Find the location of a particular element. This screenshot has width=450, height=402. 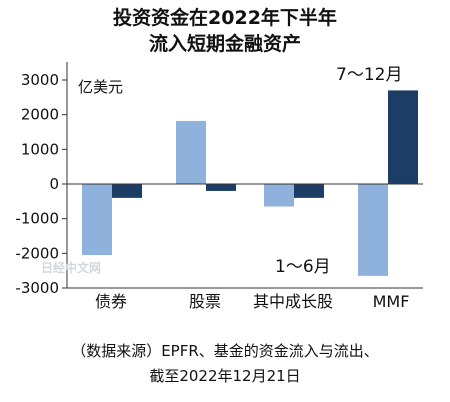

series-label-jul-dec: 7～12月 is located at coordinates (369, 75).